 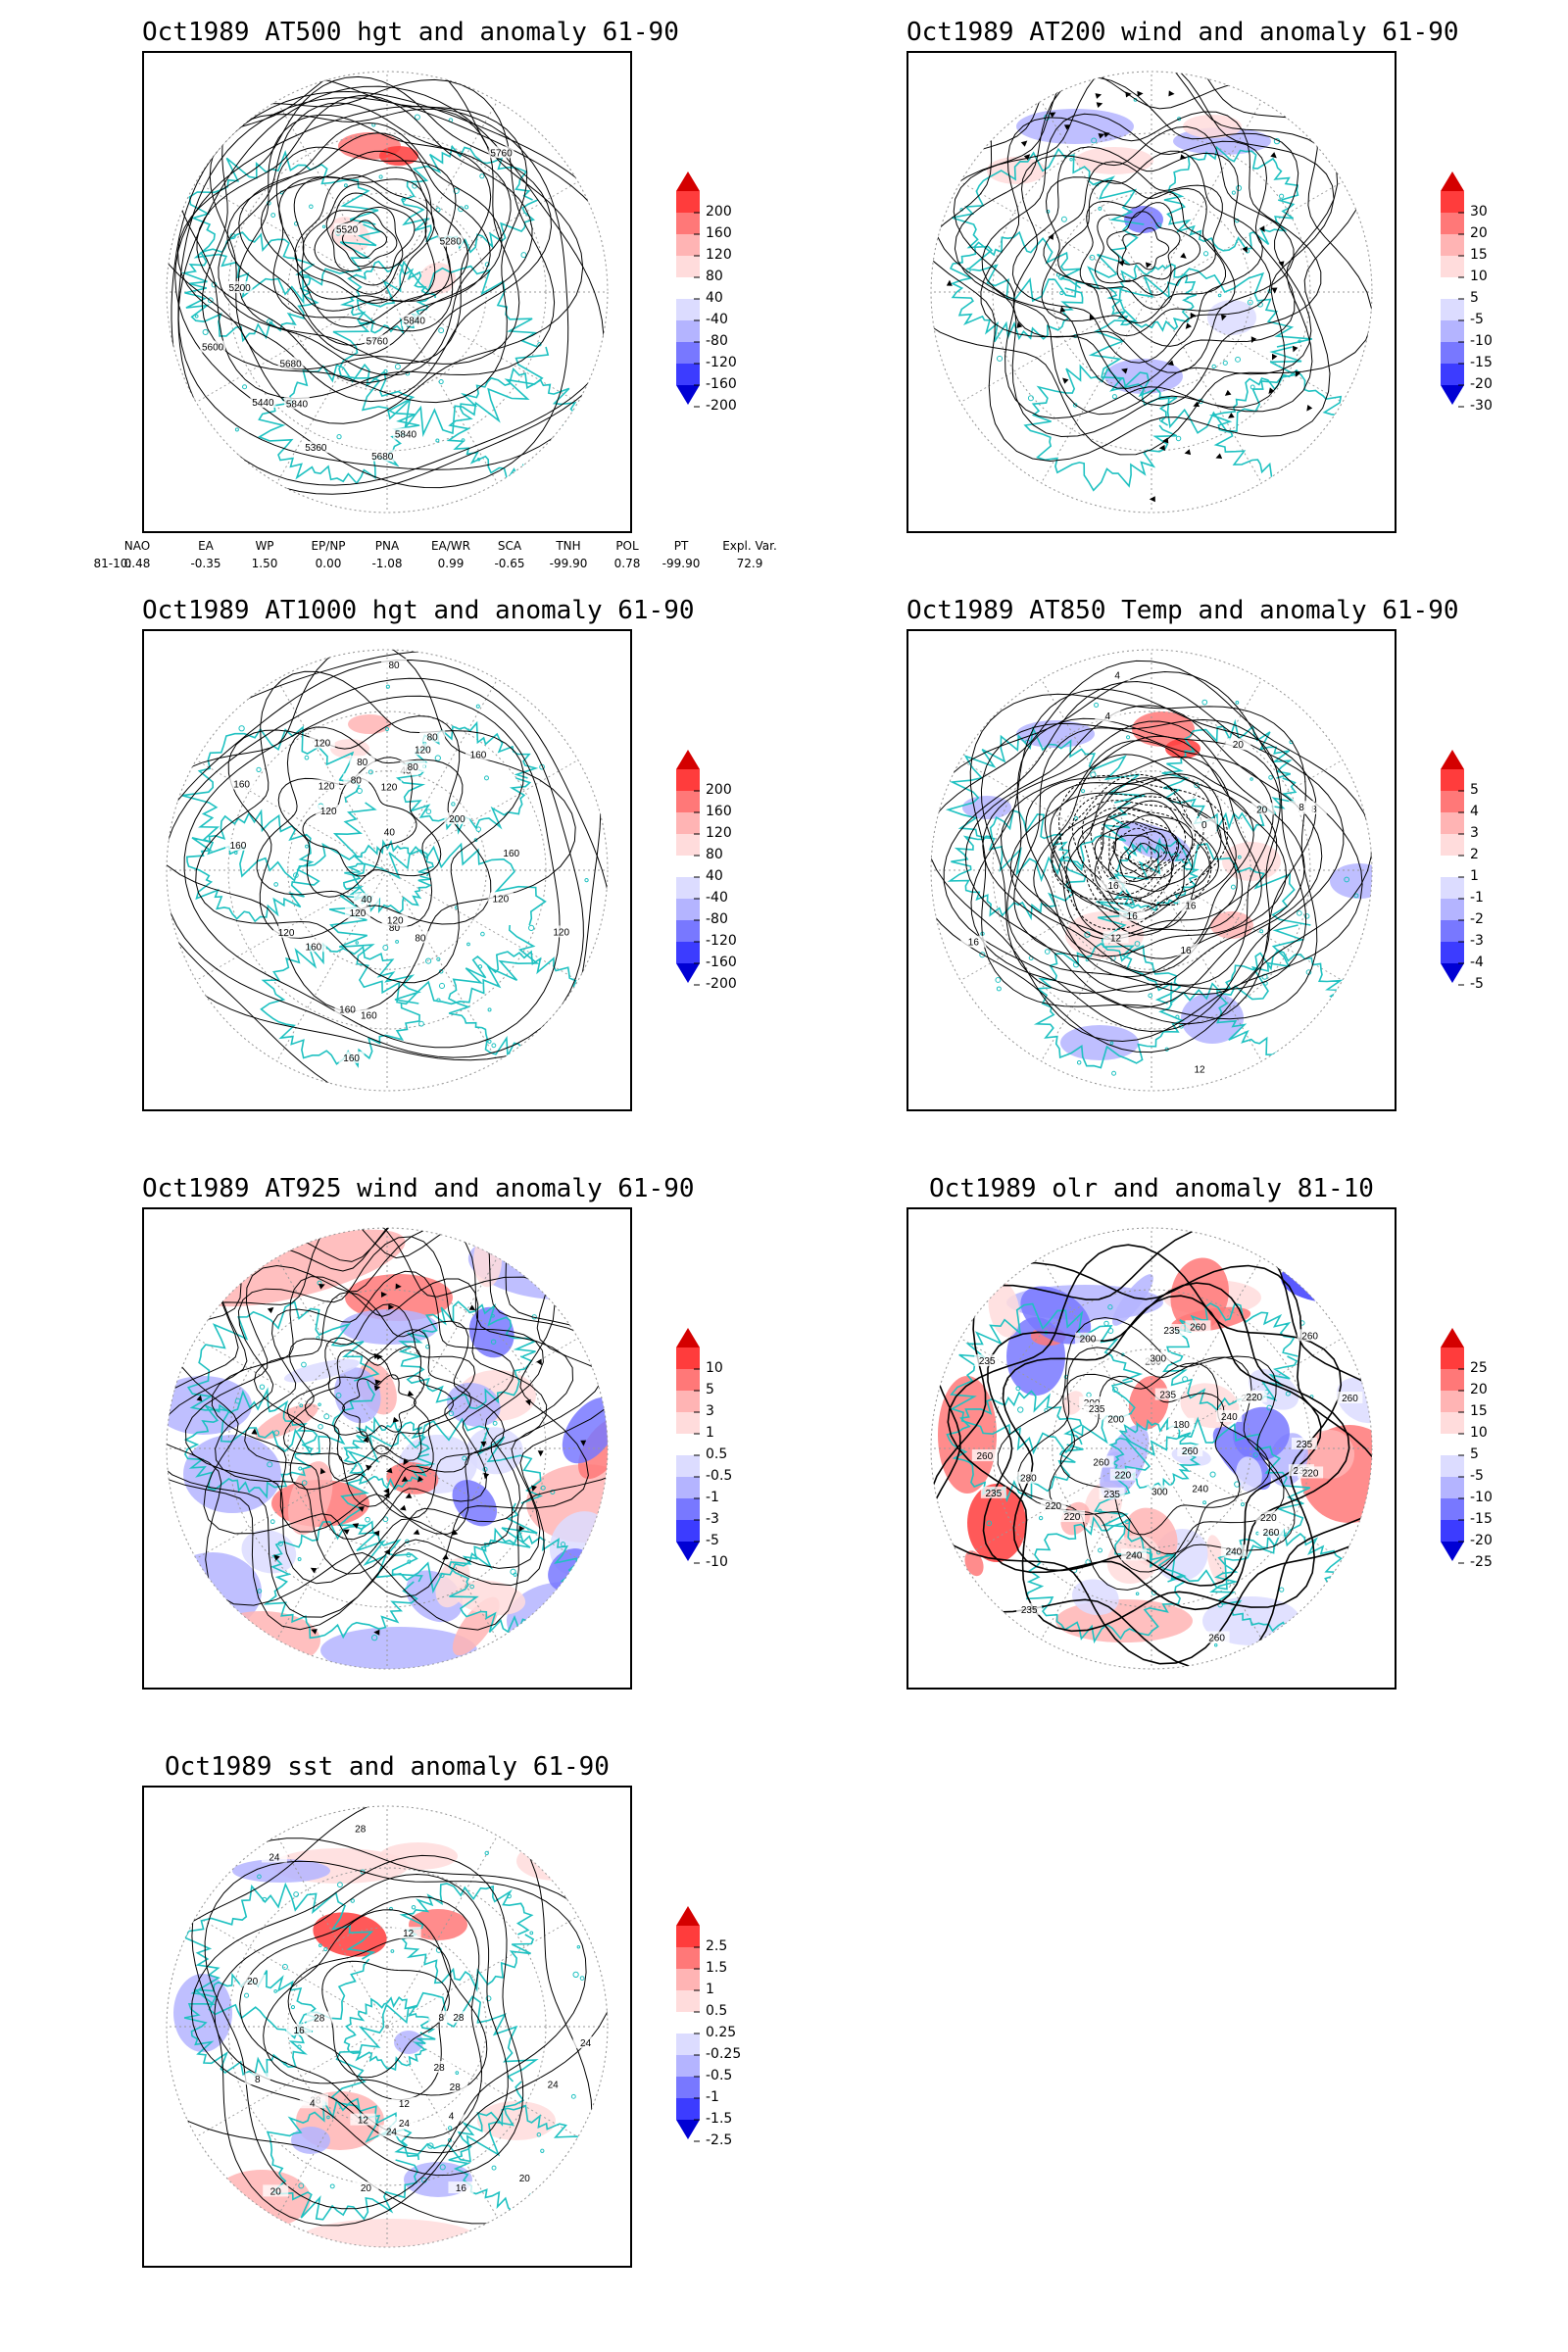 What do you see at coordinates (1115, 1420) in the screenshot?
I see `contour-label: 200` at bounding box center [1115, 1420].